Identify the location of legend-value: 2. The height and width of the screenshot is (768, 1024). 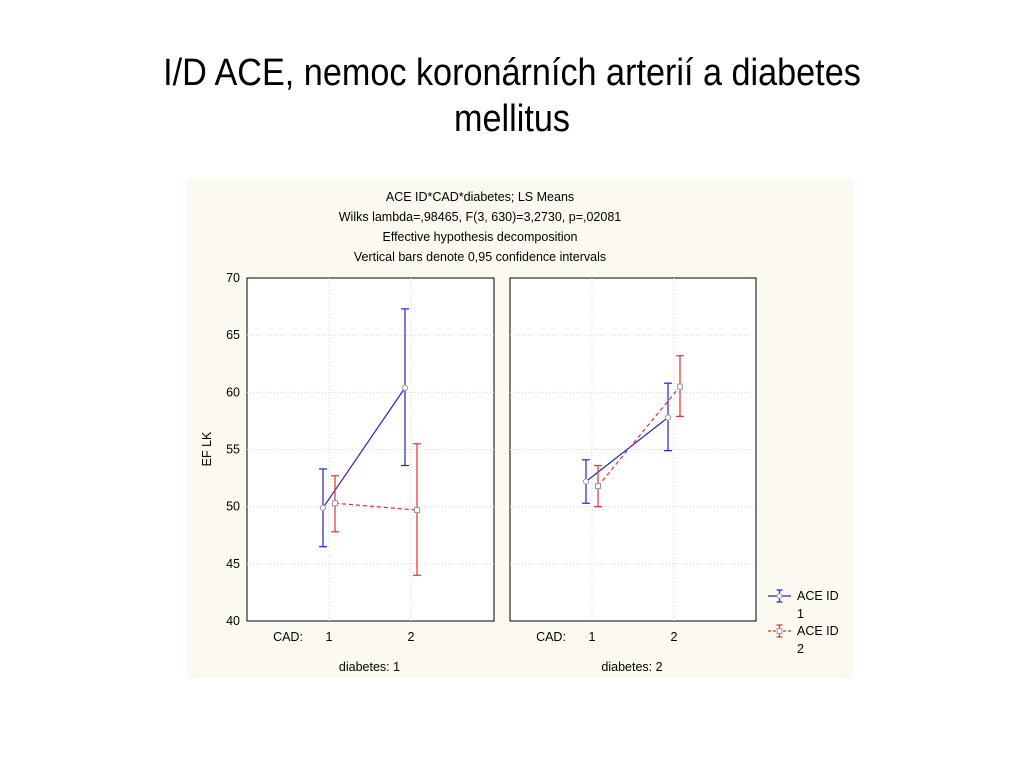
(800, 649).